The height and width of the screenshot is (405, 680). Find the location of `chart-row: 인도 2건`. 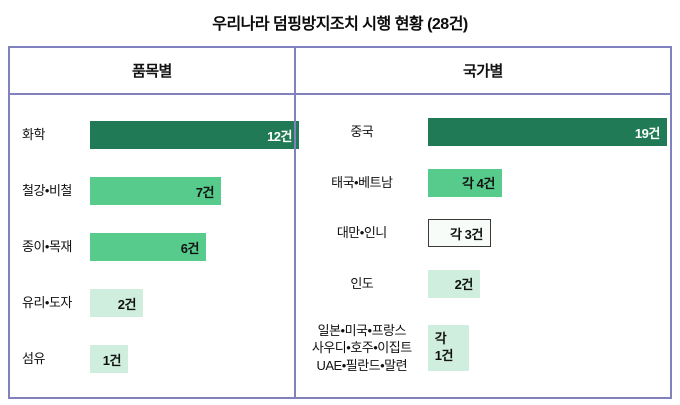

chart-row: 인도 2건 is located at coordinates (483, 283).